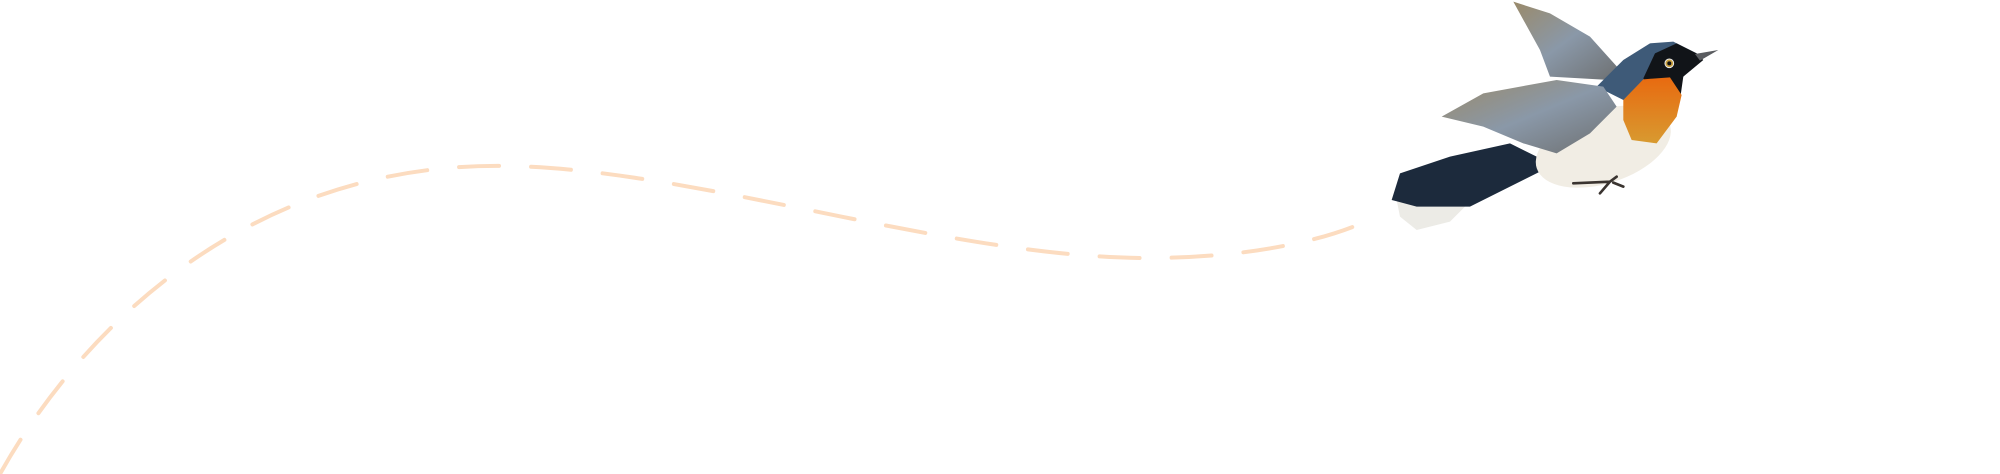  Describe the element at coordinates (1566, 40) in the screenshot. I see `upper-wing` at that location.